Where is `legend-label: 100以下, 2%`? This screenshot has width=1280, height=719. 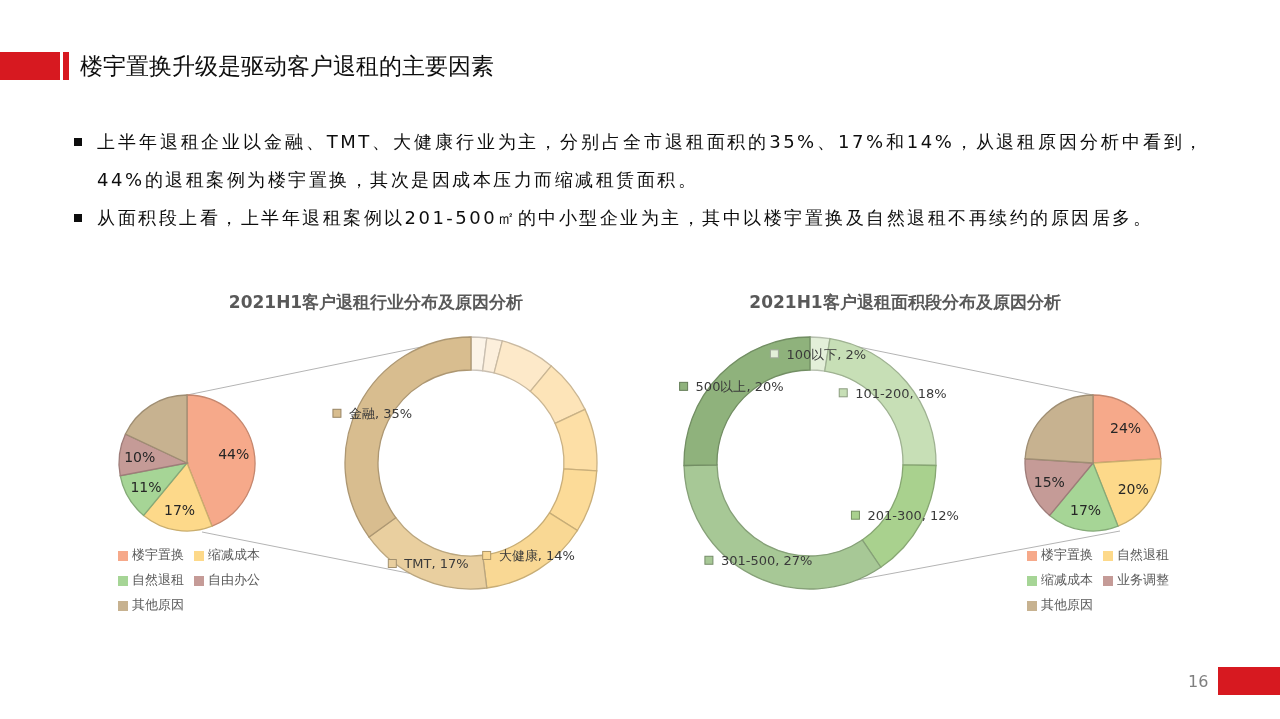
legend-label: 100以下, 2% is located at coordinates (826, 354).